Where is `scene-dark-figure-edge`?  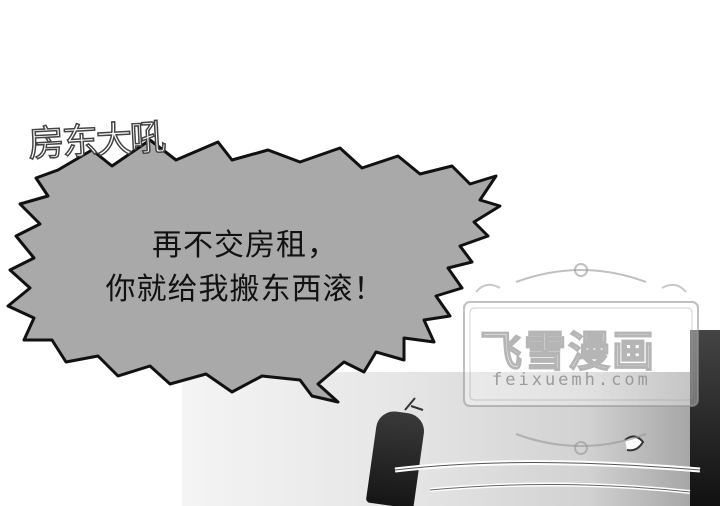 scene-dark-figure-edge is located at coordinates (705, 418).